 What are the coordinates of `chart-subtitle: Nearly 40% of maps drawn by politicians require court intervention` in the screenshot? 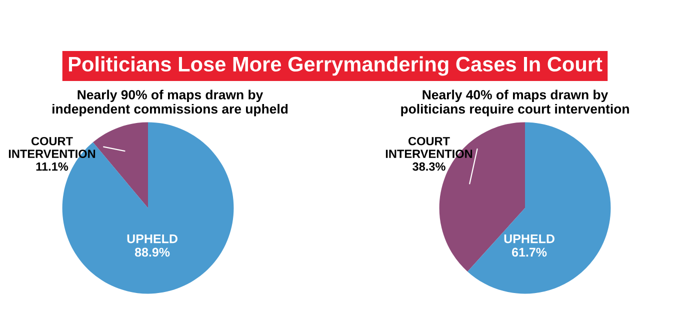 It's located at (515, 103).